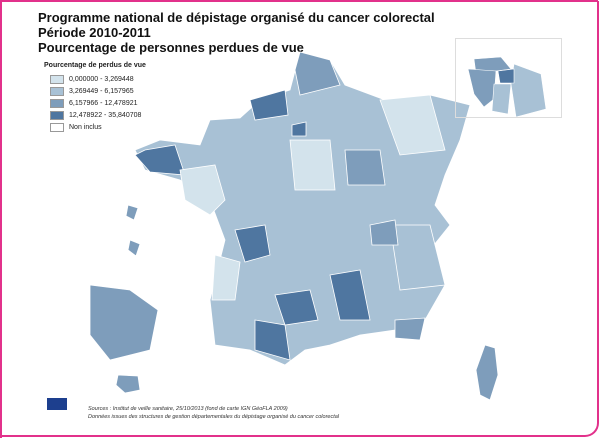  What do you see at coordinates (350, 295) in the screenshot?
I see `department-gard` at bounding box center [350, 295].